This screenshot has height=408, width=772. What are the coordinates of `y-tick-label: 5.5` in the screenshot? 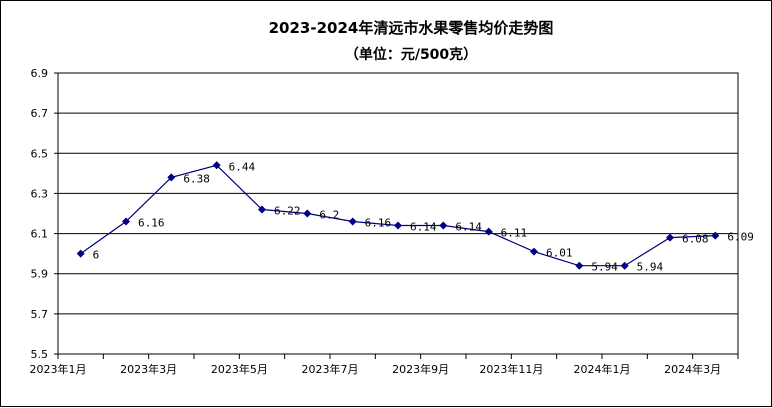 It's located at (40, 354).